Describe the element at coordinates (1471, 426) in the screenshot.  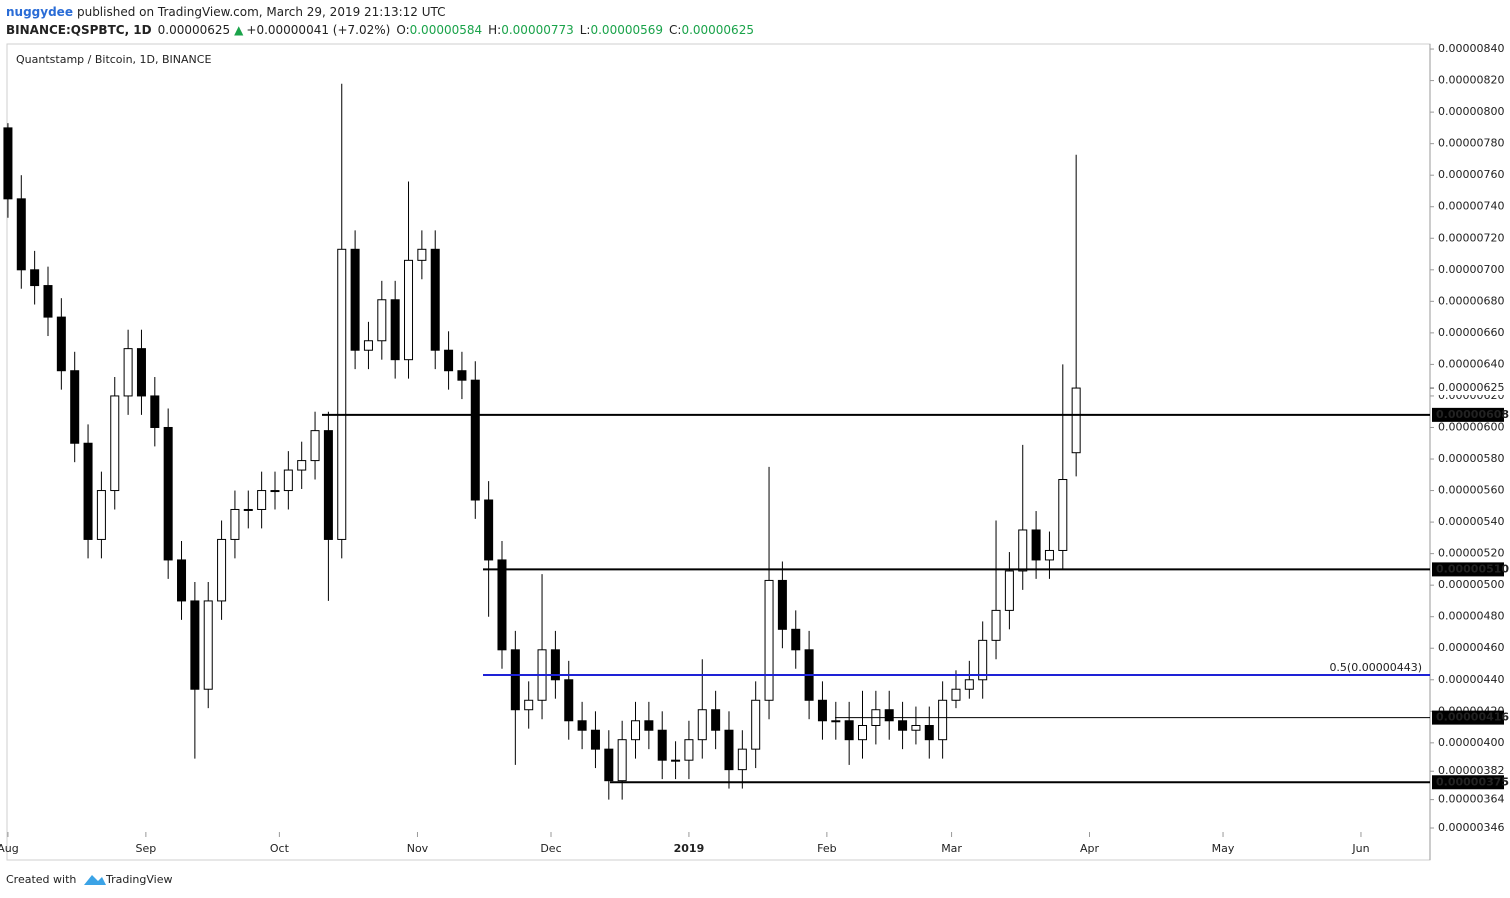
I see `y-tick-label: 0.00000600` at that location.